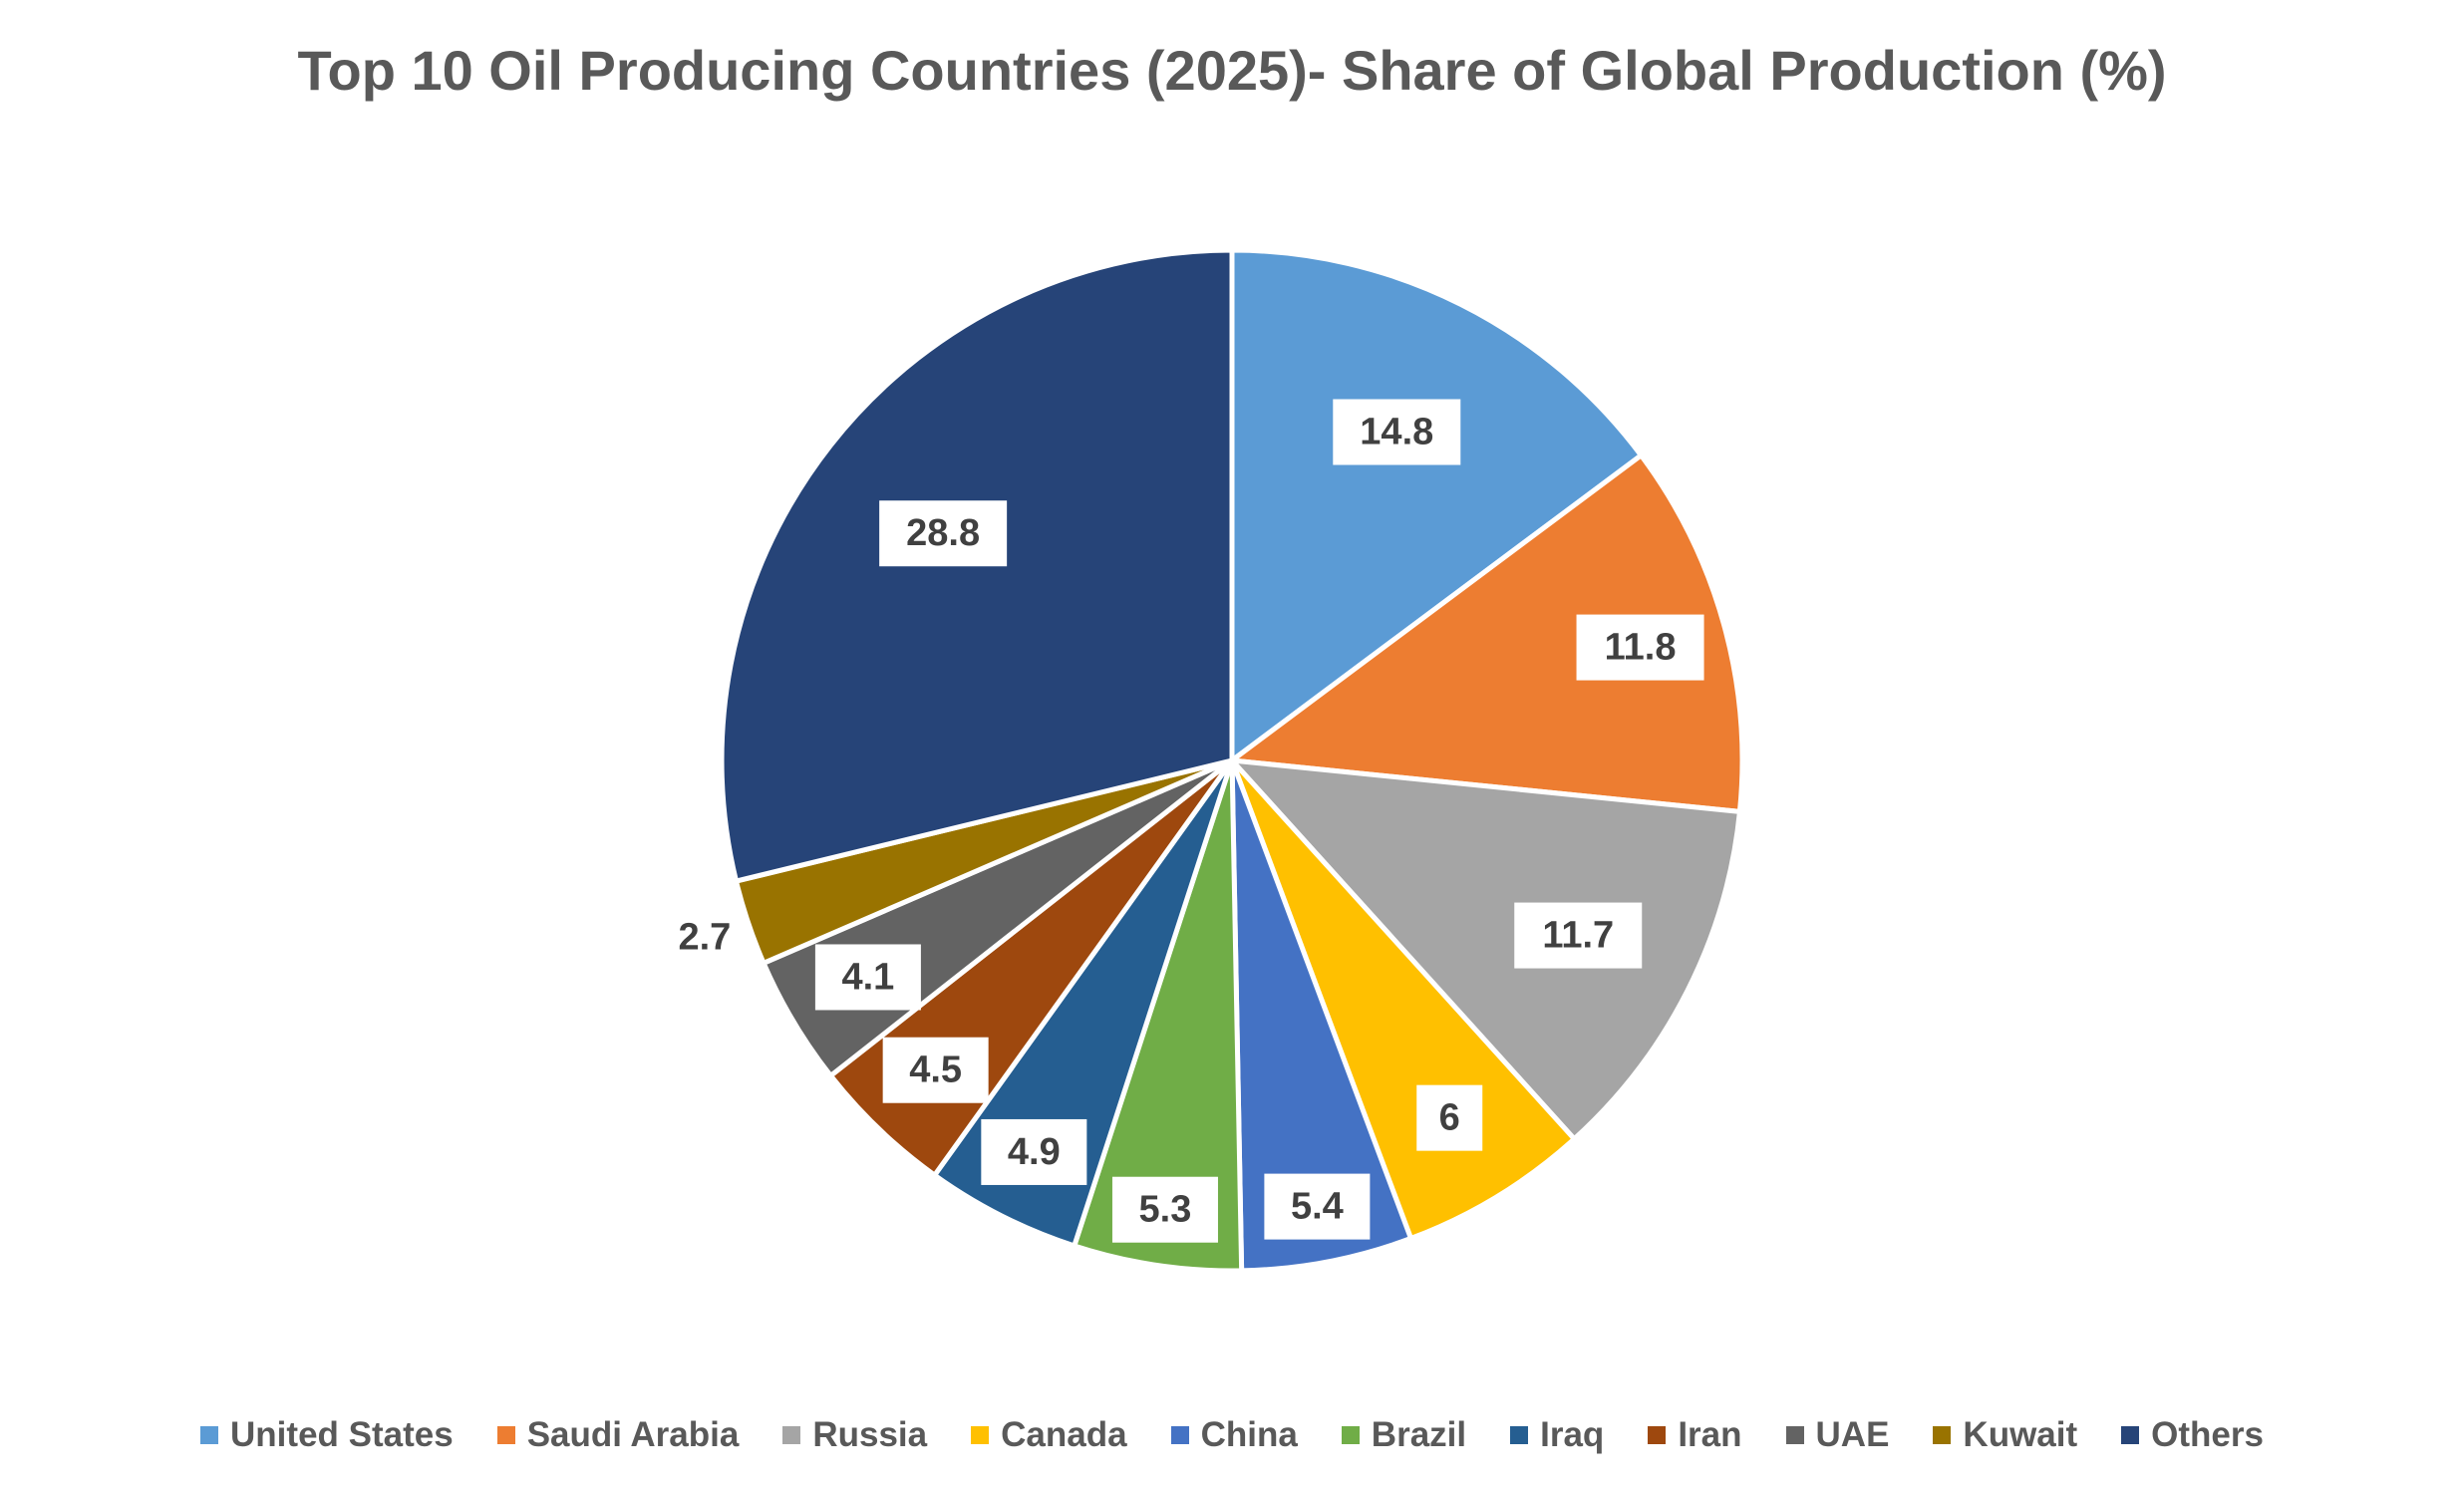 This screenshot has height=1497, width=2464. I want to click on data-label-box-russia, so click(1578, 935).